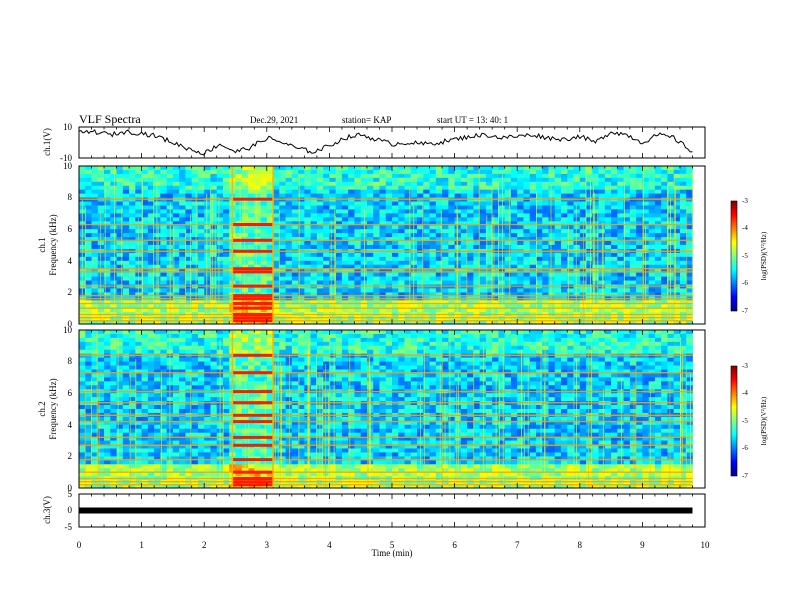 The height and width of the screenshot is (612, 792). Describe the element at coordinates (253, 308) in the screenshot. I see `spec1-burst-stripe` at that location.